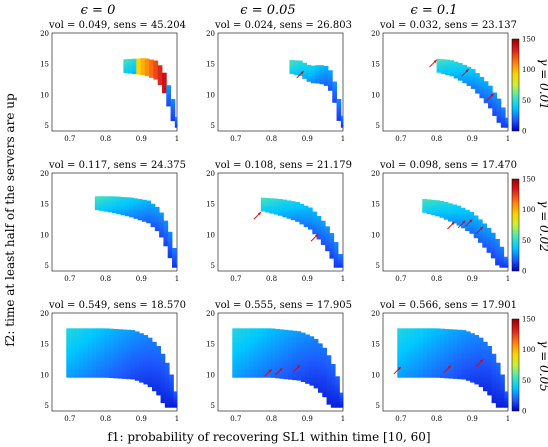 The width and height of the screenshot is (548, 447). Describe the element at coordinates (471, 221) in the screenshot. I see `pareto-arrowhead` at that location.